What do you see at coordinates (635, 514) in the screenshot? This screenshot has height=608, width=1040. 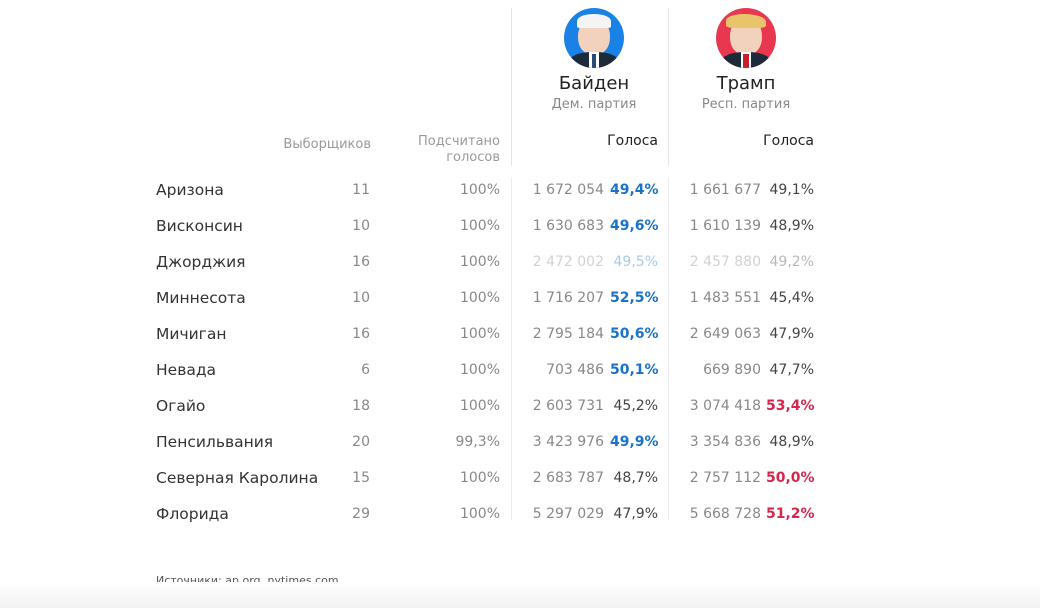 I see `biden-percent: 47,9%` at bounding box center [635, 514].